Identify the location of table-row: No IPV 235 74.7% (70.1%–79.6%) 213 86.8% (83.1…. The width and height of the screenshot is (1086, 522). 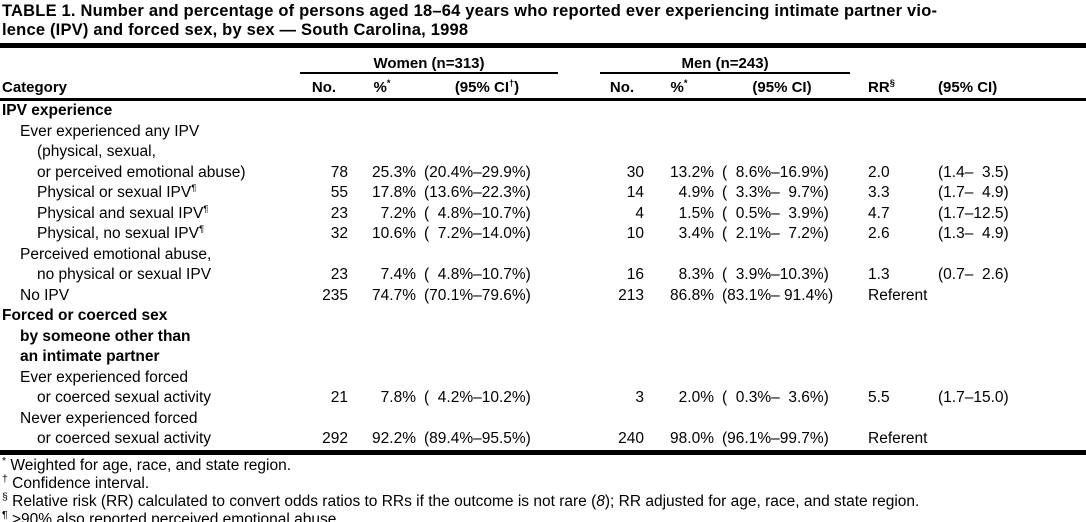
(543, 296).